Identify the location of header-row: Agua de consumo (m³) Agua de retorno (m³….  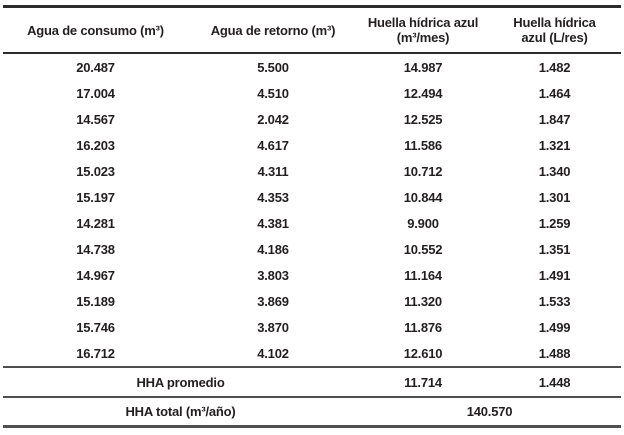
(312, 30).